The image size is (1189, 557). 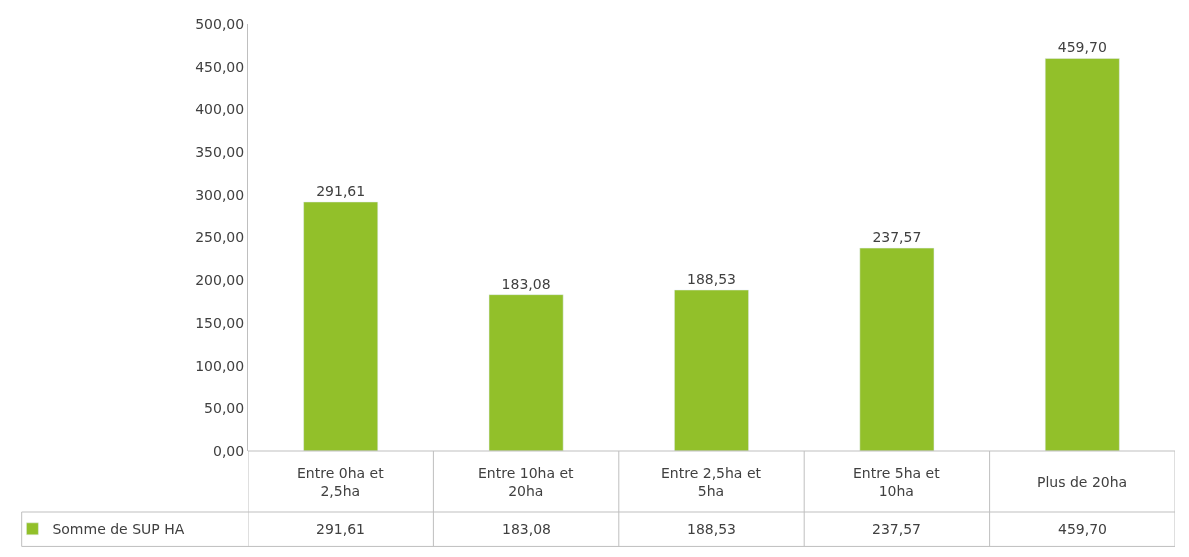 I want to click on y-tick-label: 250,00, so click(x=220, y=237).